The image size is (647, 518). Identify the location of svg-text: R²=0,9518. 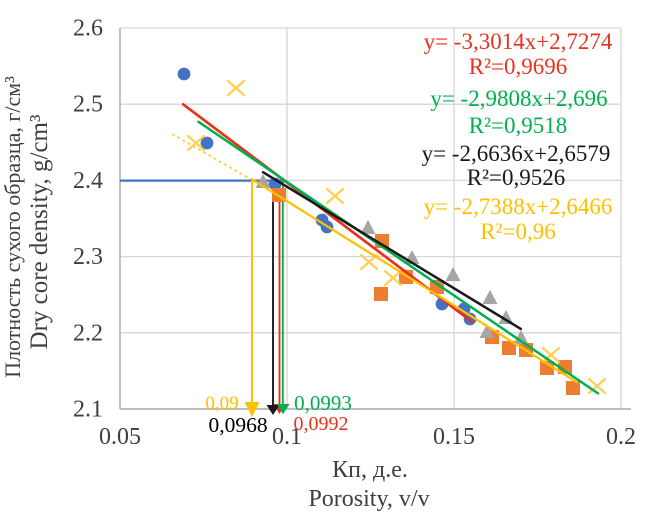
(518, 125).